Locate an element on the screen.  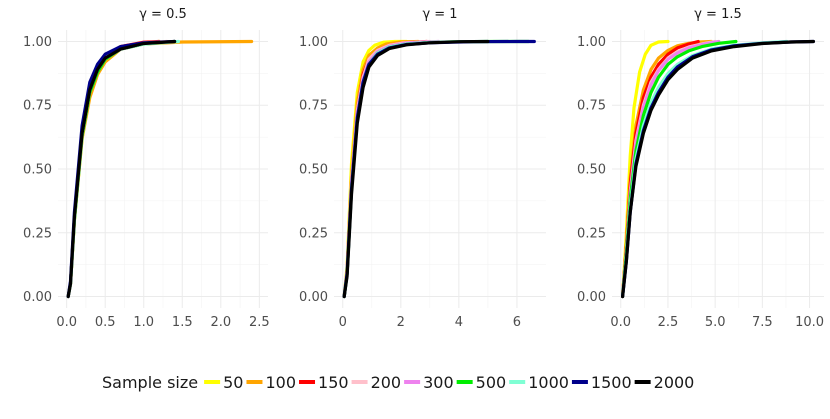
legend-items: 50 100 150 200 300 500 1000 1500 2000 is located at coordinates (449, 382).